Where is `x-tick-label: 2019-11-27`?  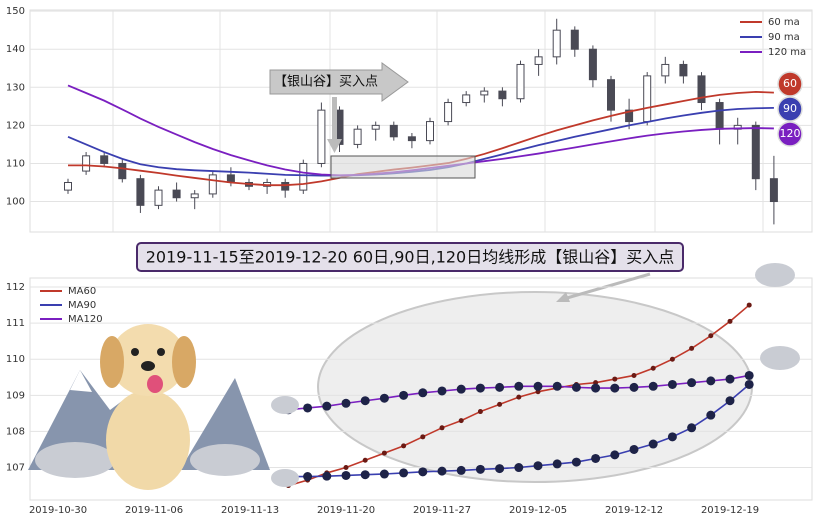
x-tick-label: 2019-11-27 is located at coordinates (442, 510).